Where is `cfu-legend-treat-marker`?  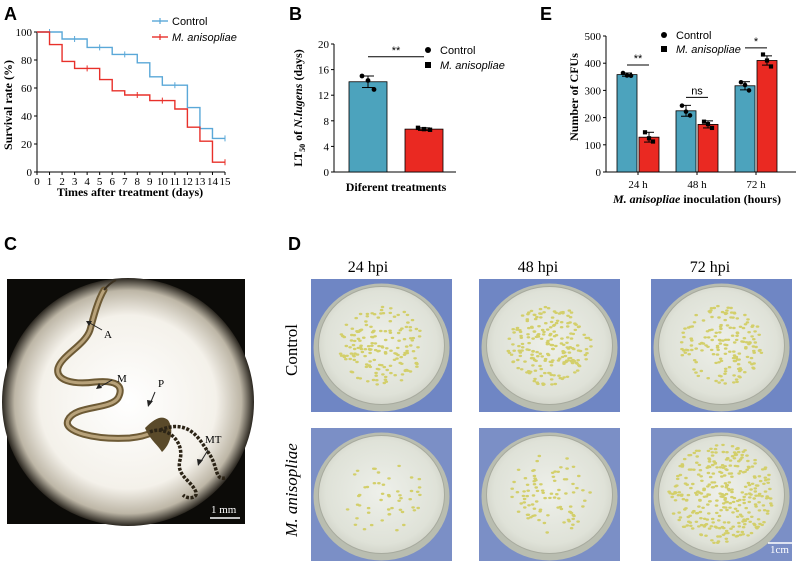 cfu-legend-treat-marker is located at coordinates (664, 49).